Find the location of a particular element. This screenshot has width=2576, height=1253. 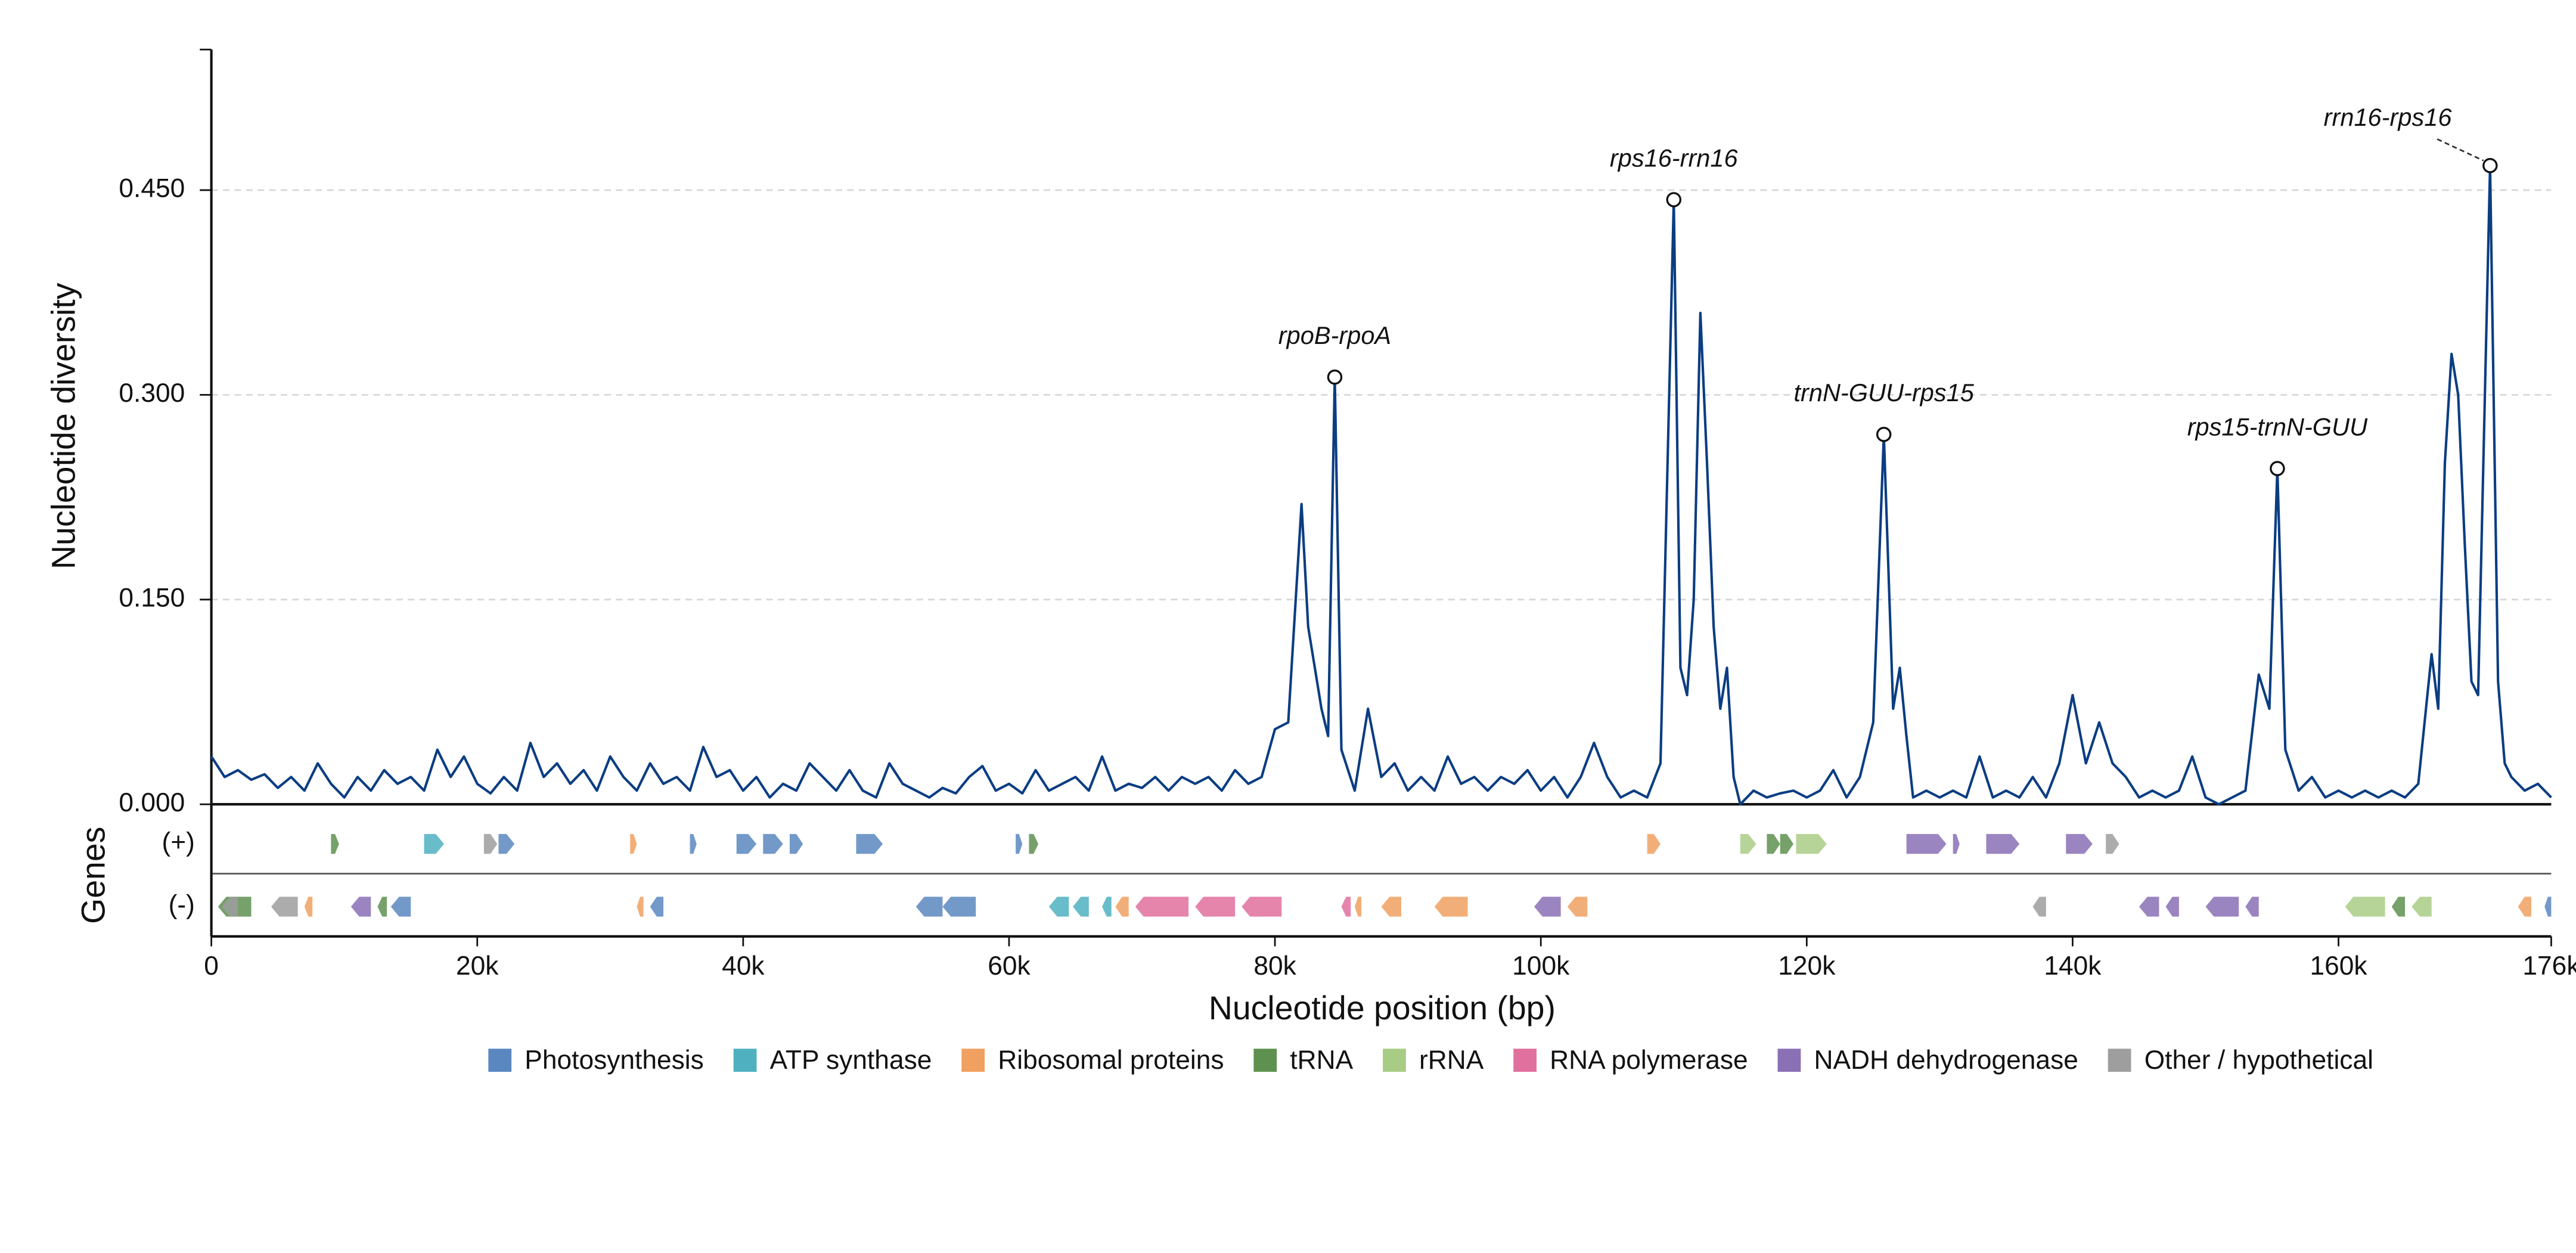

x-tick-label: 80k is located at coordinates (1275, 966).